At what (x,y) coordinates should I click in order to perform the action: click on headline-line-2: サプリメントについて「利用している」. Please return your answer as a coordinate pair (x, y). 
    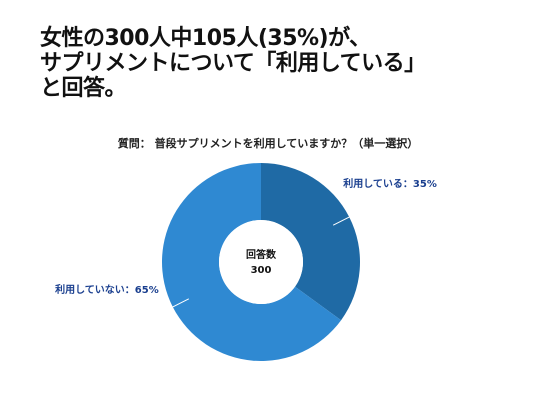
    Looking at the image, I should click on (233, 63).